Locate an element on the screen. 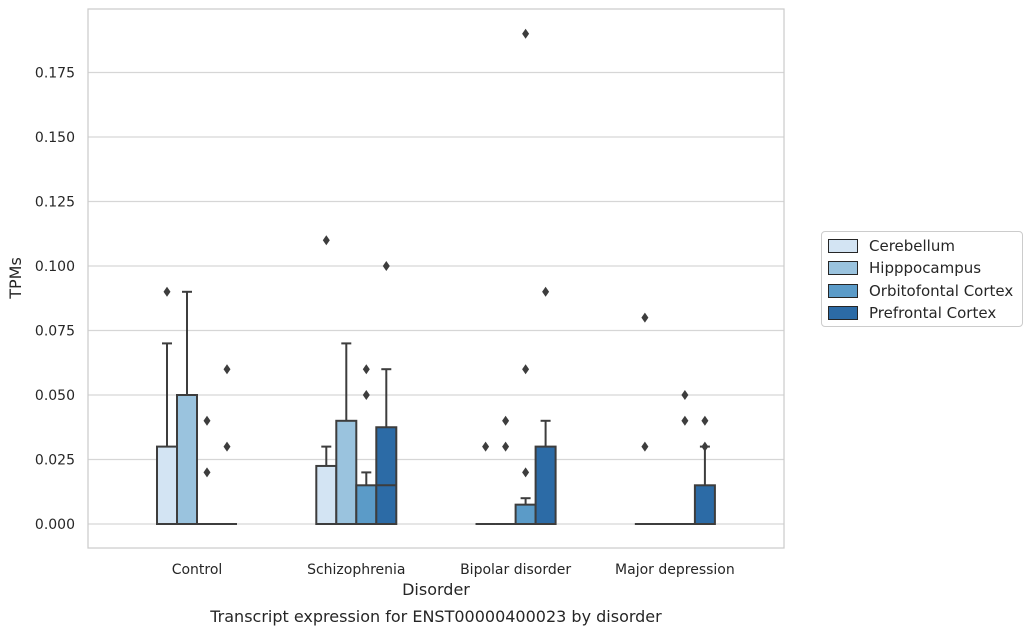 The height and width of the screenshot is (634, 1033). y-tick-labels: 0.000 0.025 0.050 0.075 0.100 0.125 0.150 0.175 is located at coordinates (55, 300).